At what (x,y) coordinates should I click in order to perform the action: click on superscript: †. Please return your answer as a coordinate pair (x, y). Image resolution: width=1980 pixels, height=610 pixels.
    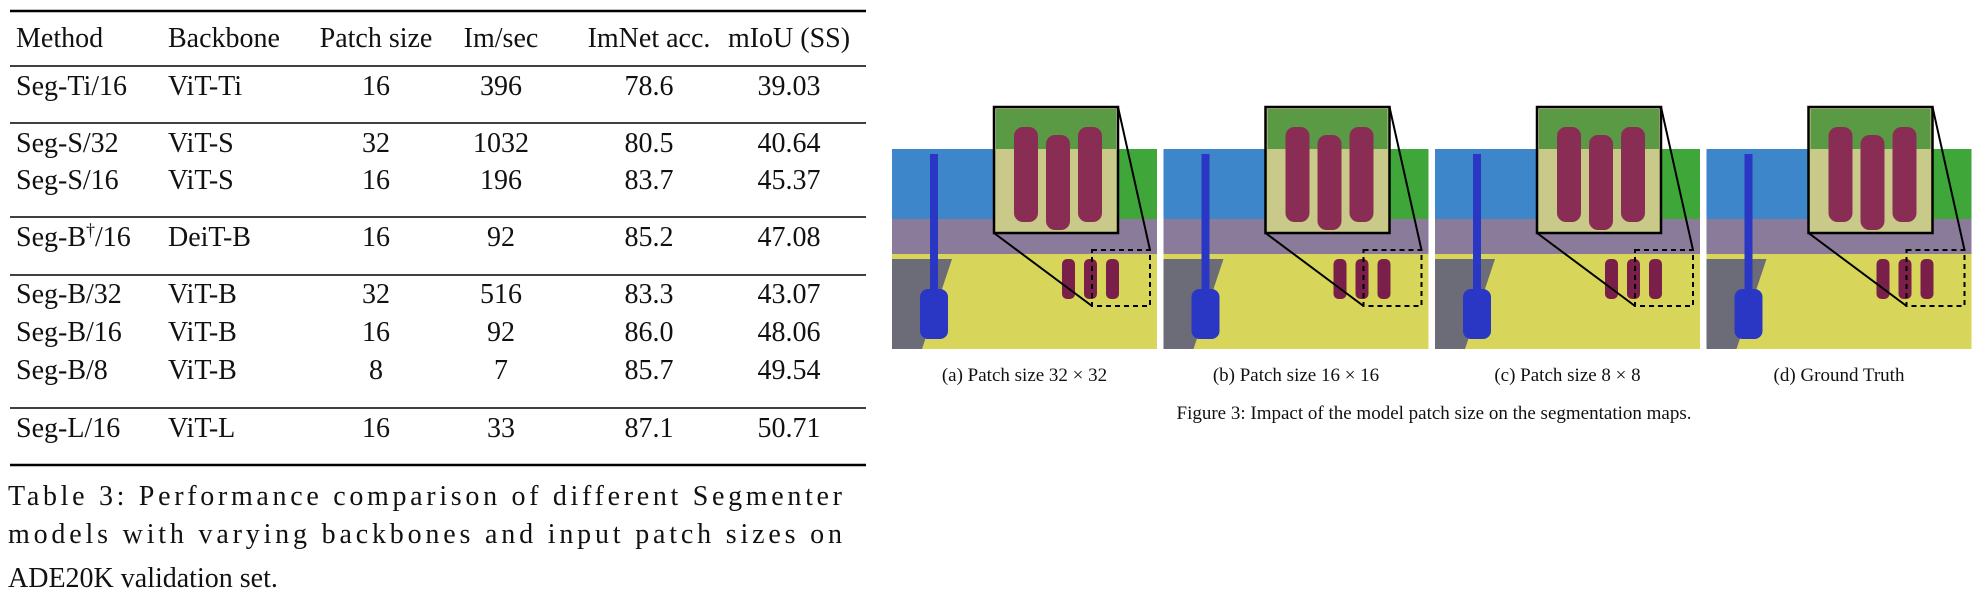
    Looking at the image, I should click on (90, 230).